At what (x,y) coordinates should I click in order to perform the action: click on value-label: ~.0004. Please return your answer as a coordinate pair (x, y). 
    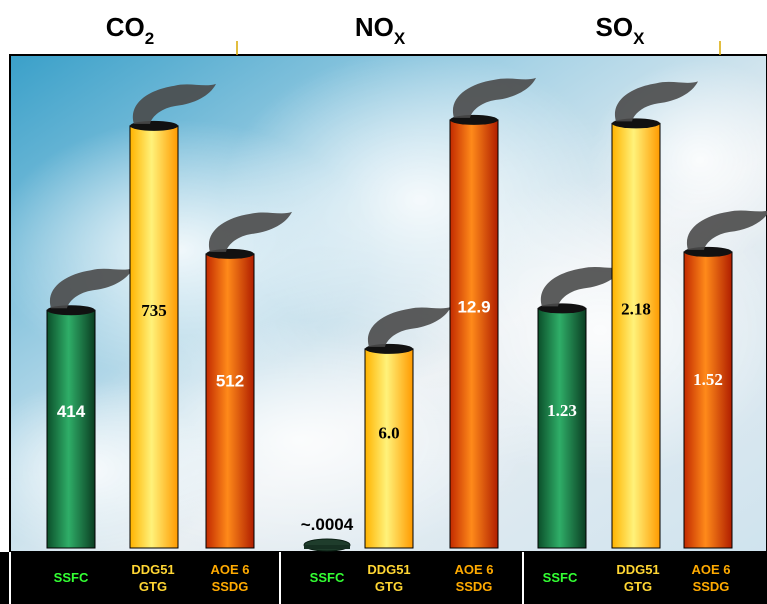
    Looking at the image, I should click on (327, 524).